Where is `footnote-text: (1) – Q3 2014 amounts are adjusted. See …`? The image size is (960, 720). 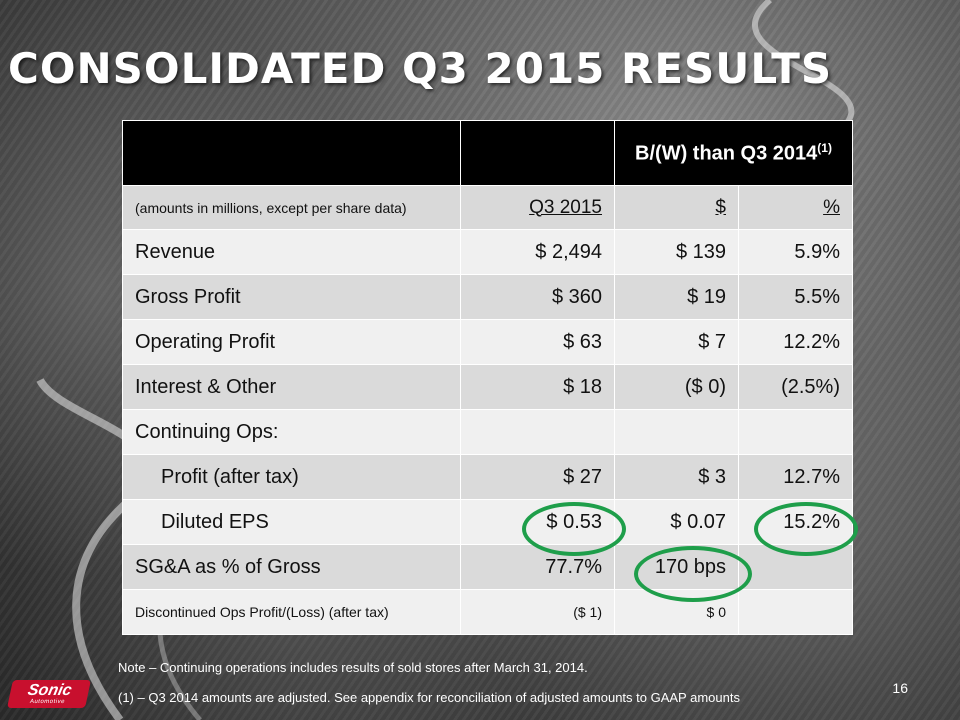
footnote-text: (1) – Q3 2014 amounts are adjusted. See … is located at coordinates (429, 697).